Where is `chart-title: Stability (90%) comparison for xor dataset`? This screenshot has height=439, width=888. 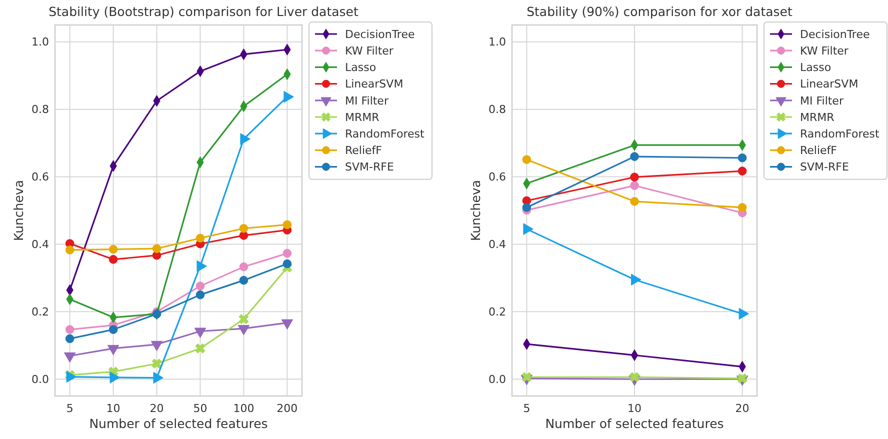 chart-title: Stability (90%) comparison for xor dataset is located at coordinates (659, 11).